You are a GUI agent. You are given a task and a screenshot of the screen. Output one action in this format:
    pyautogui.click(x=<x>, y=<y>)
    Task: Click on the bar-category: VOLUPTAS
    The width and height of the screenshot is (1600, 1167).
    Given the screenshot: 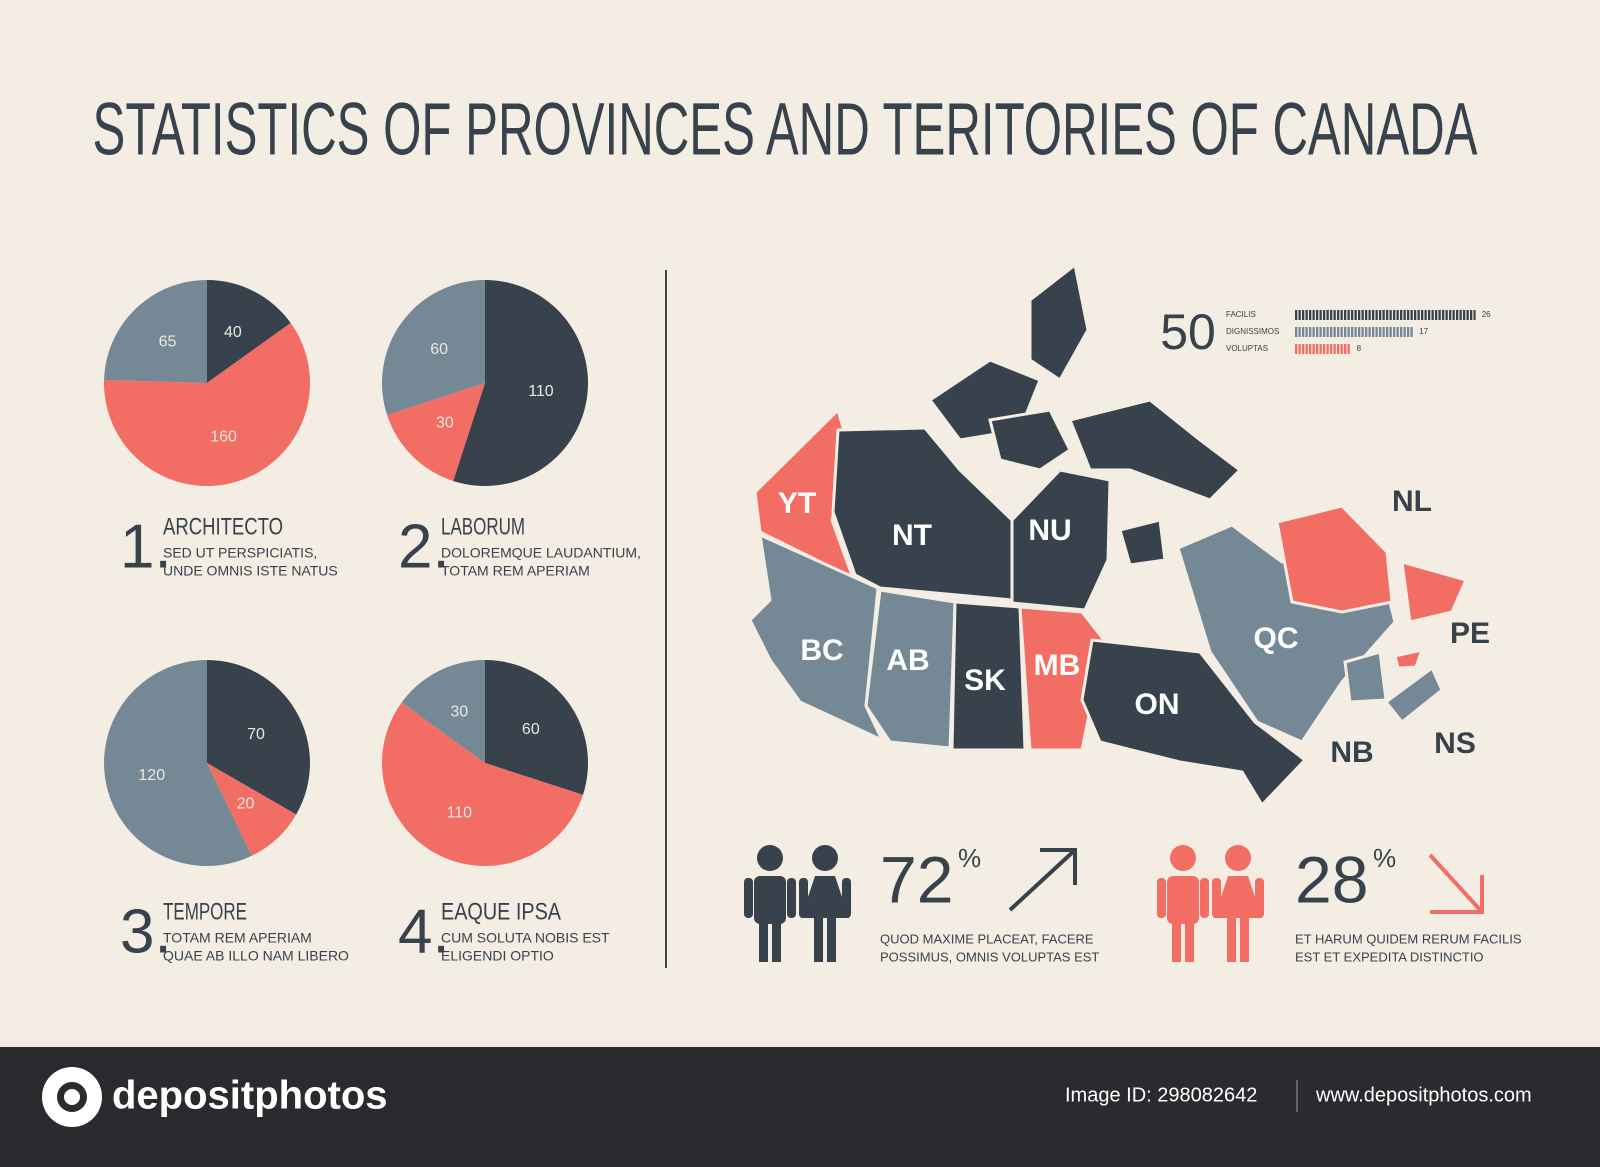 What is the action you would take?
    pyautogui.click(x=1247, y=348)
    